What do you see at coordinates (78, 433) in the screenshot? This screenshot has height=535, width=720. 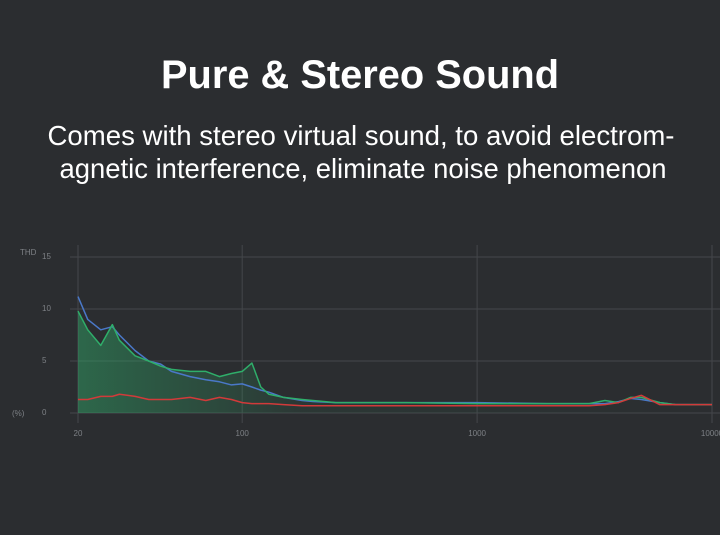 I see `x-tick-label: 20` at bounding box center [78, 433].